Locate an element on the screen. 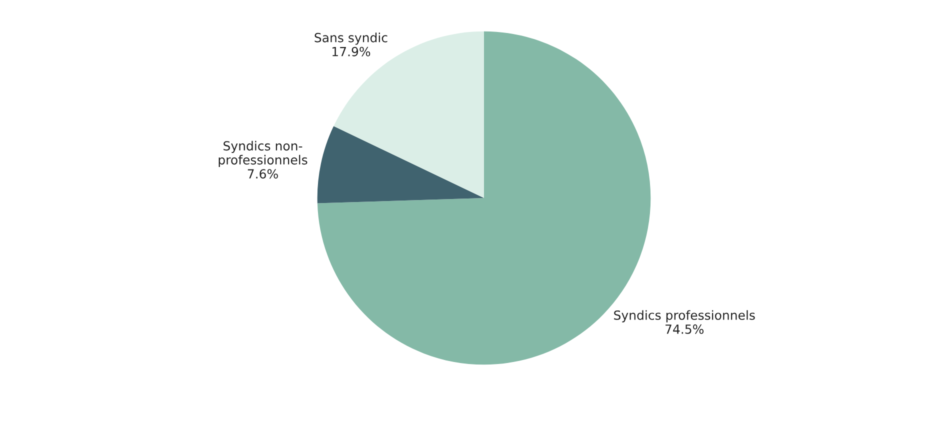 Image resolution: width=935 pixels, height=437 pixels. data-label: 7.6% is located at coordinates (263, 174).